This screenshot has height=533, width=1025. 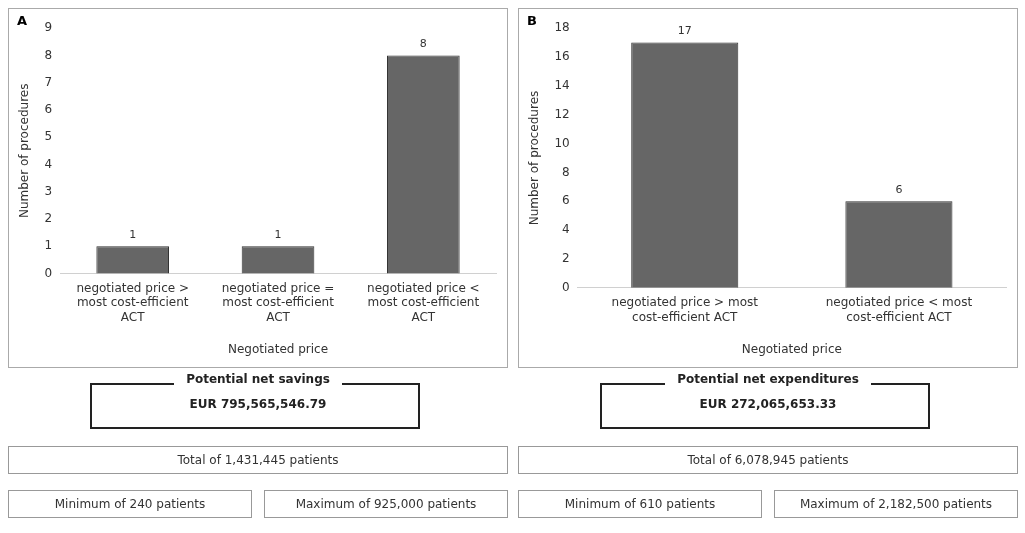 I want to click on y-tick-label: 10, so click(x=562, y=142).